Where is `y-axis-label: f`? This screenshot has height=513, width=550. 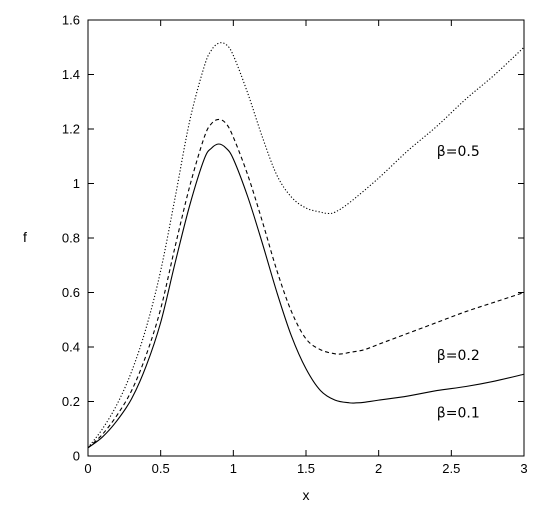 y-axis-label: f is located at coordinates (25, 237).